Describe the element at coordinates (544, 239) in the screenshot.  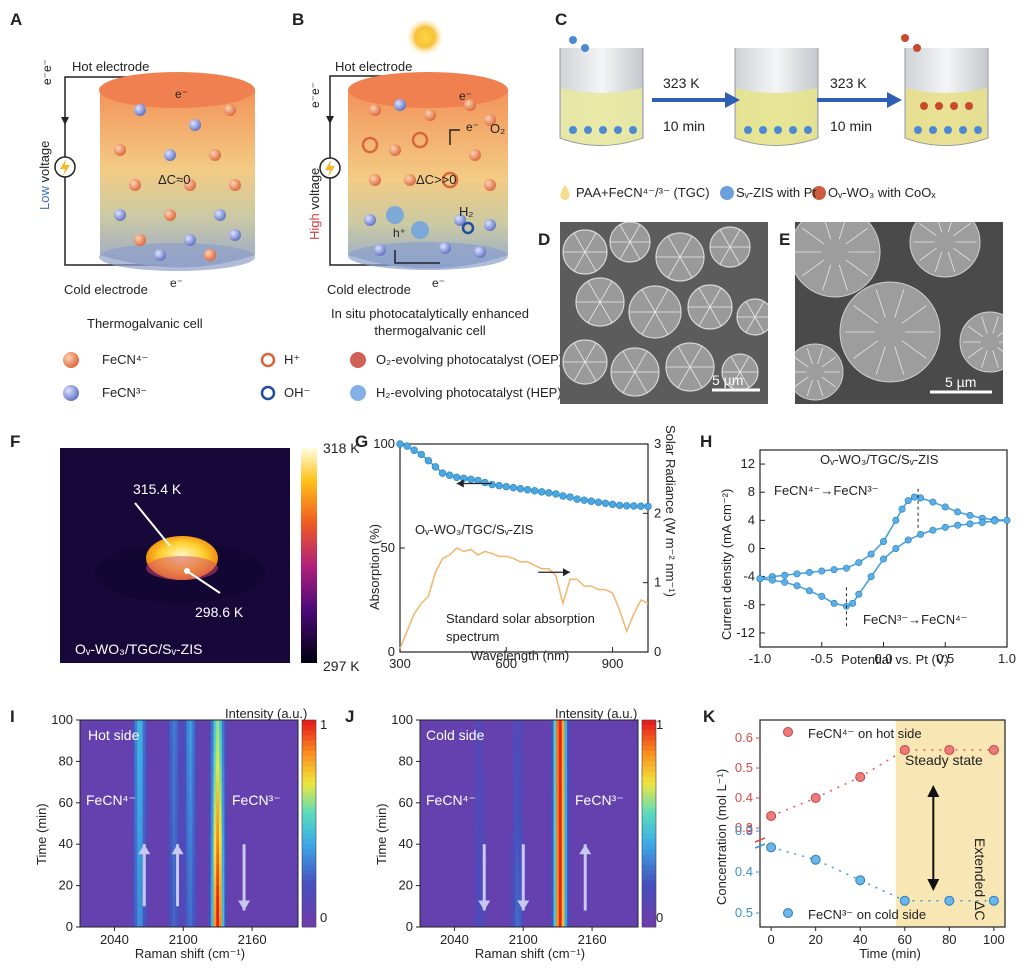
I see `panel-label-d: D` at that location.